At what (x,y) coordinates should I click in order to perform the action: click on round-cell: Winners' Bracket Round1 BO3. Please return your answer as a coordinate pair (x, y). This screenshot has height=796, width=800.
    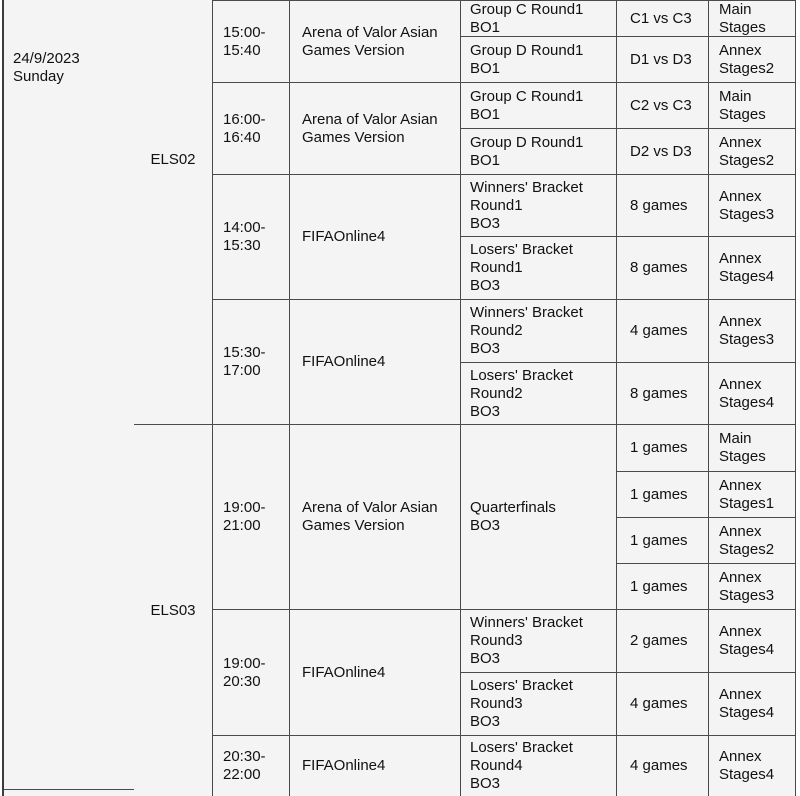
    Looking at the image, I should click on (539, 206).